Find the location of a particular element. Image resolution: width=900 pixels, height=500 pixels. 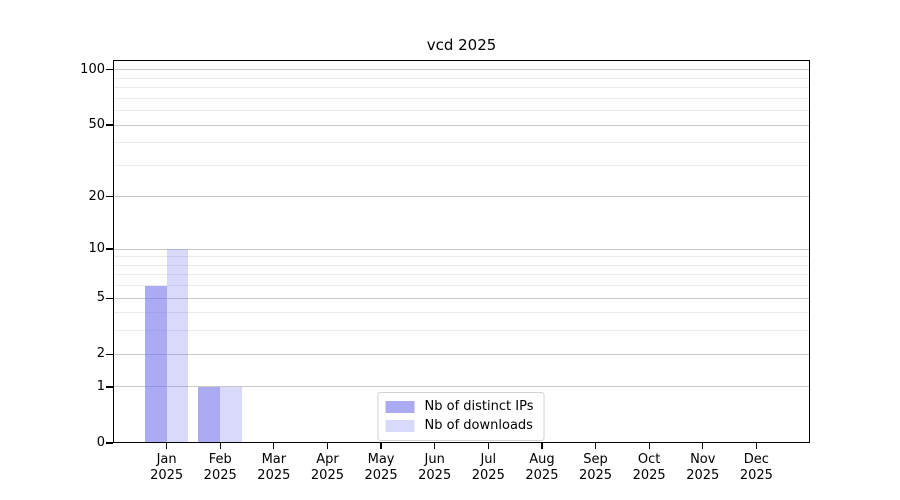

legend-label-distinct-ips: Nb of distinct IPs is located at coordinates (479, 406).